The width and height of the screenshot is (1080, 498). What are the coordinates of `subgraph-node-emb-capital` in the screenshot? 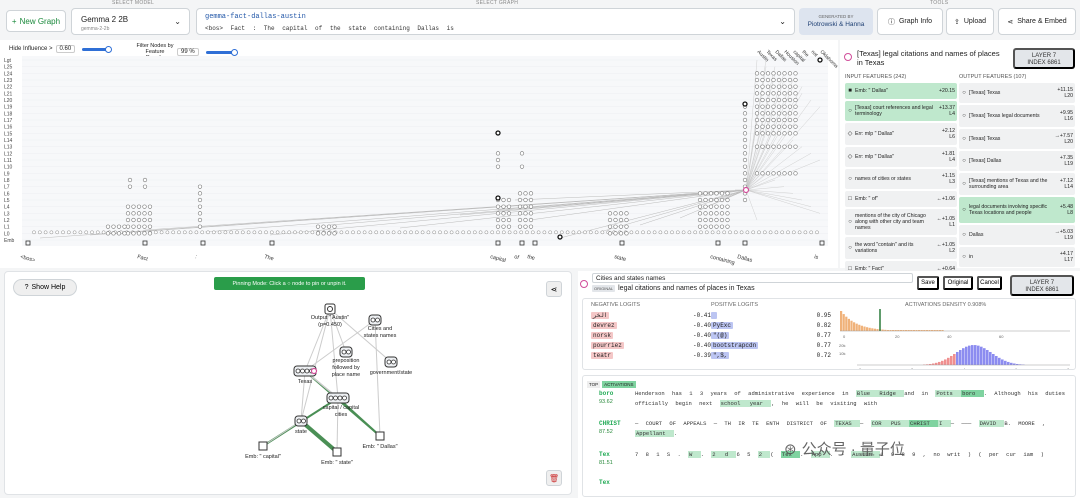 It's located at (263, 446).